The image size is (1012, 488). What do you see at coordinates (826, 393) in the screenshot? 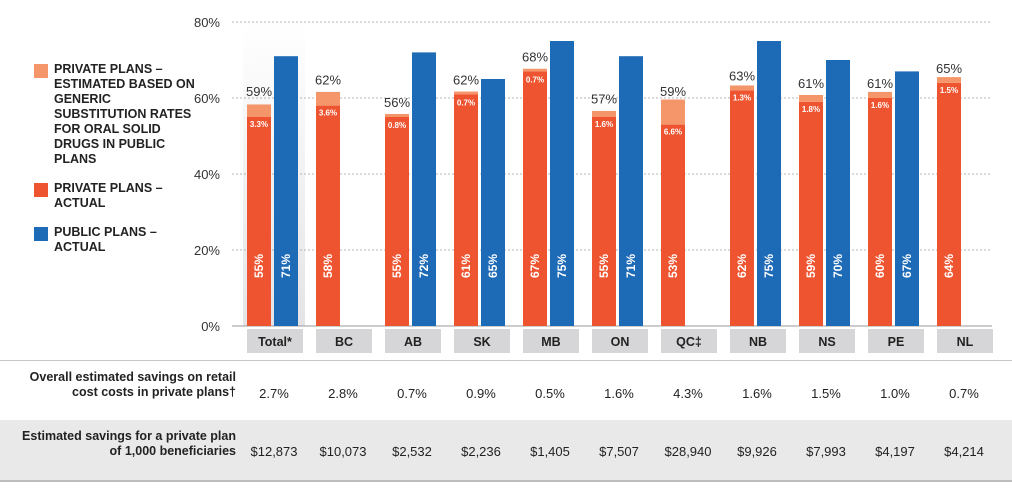
I see `table-cell: 1.5%` at bounding box center [826, 393].